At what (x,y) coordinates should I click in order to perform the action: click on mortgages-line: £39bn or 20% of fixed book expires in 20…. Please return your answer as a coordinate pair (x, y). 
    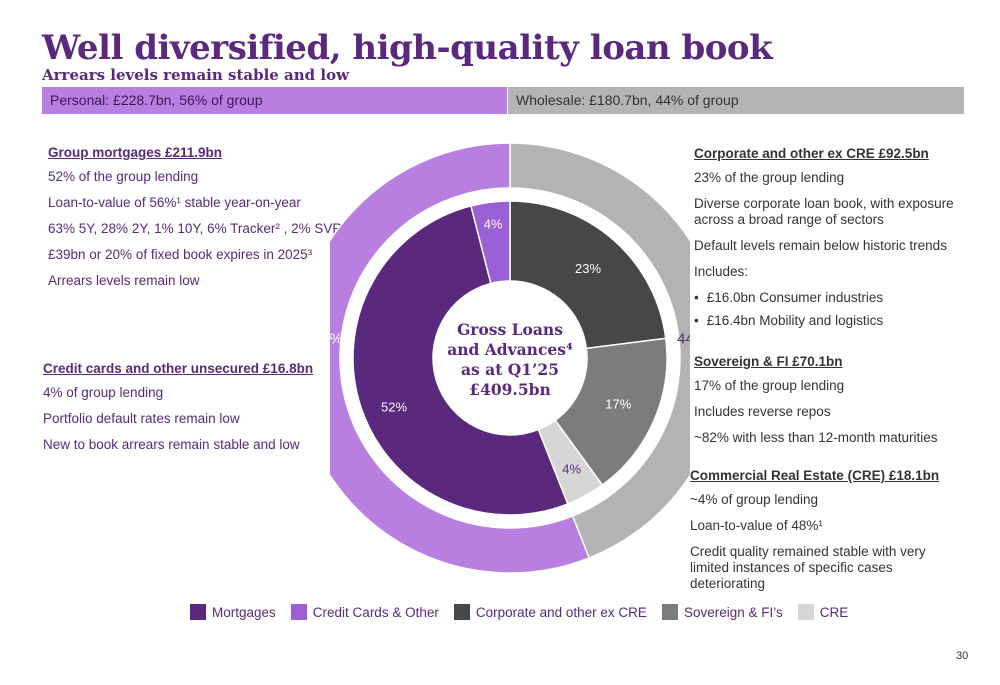
    Looking at the image, I should click on (180, 254).